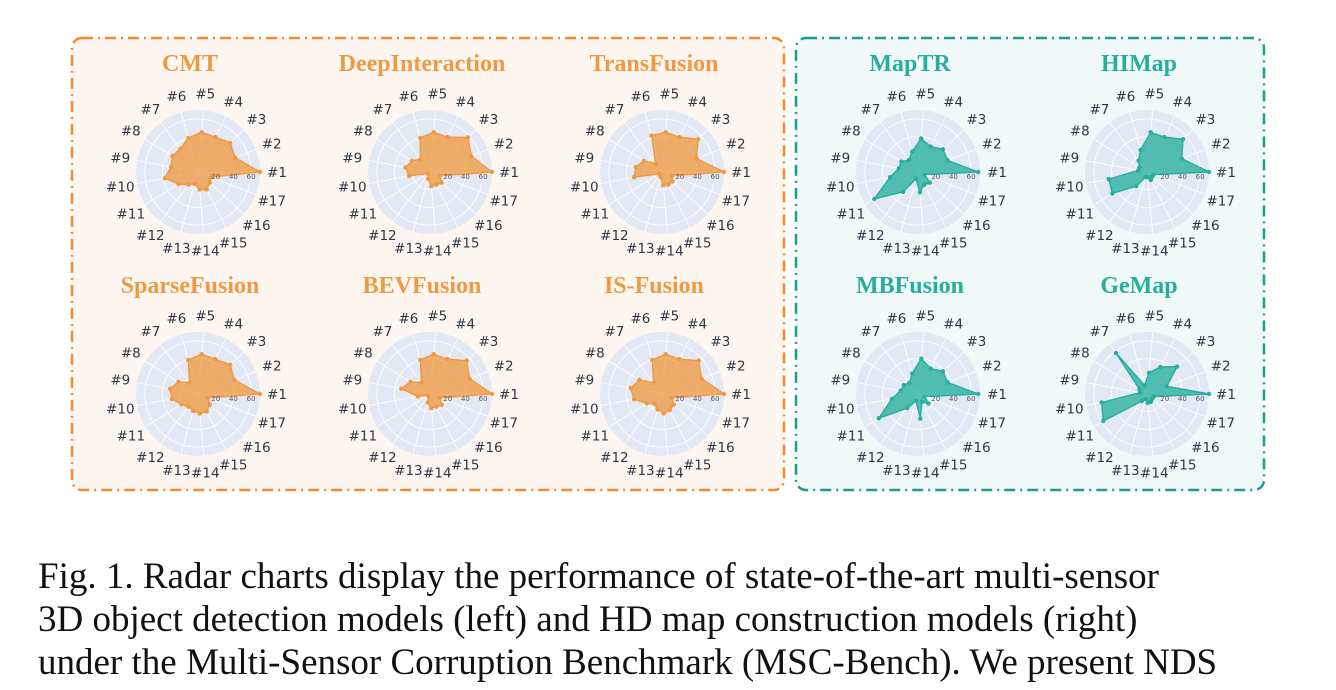 The width and height of the screenshot is (1336, 690). What do you see at coordinates (654, 64) in the screenshot?
I see `chart-title: TransFusion` at bounding box center [654, 64].